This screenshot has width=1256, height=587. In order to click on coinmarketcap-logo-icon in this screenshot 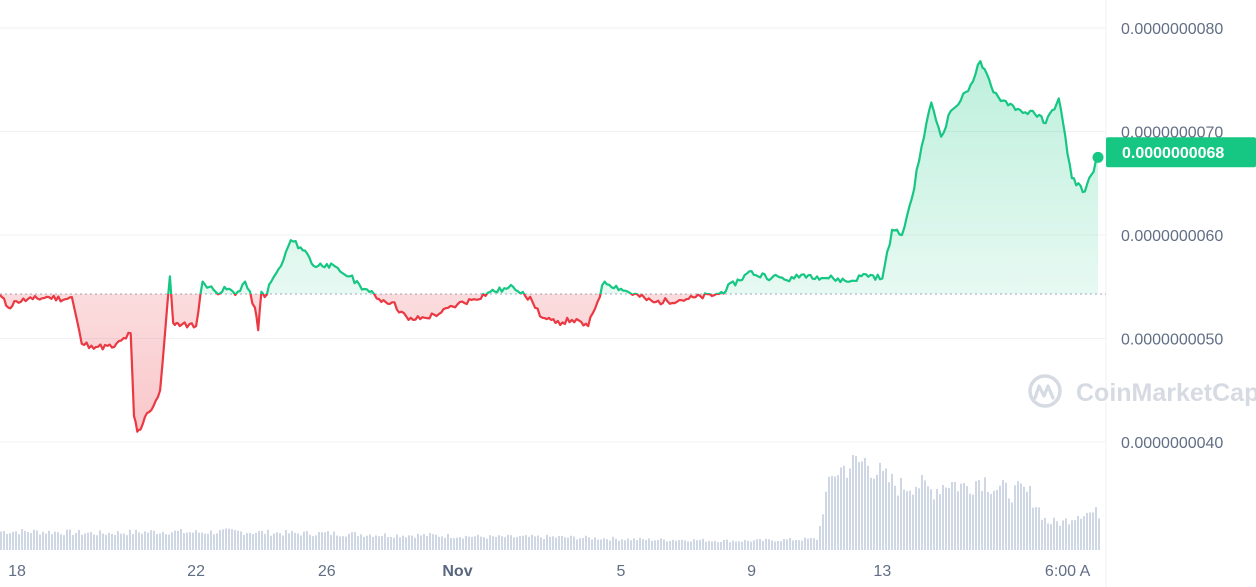, I will do `click(1045, 391)`.